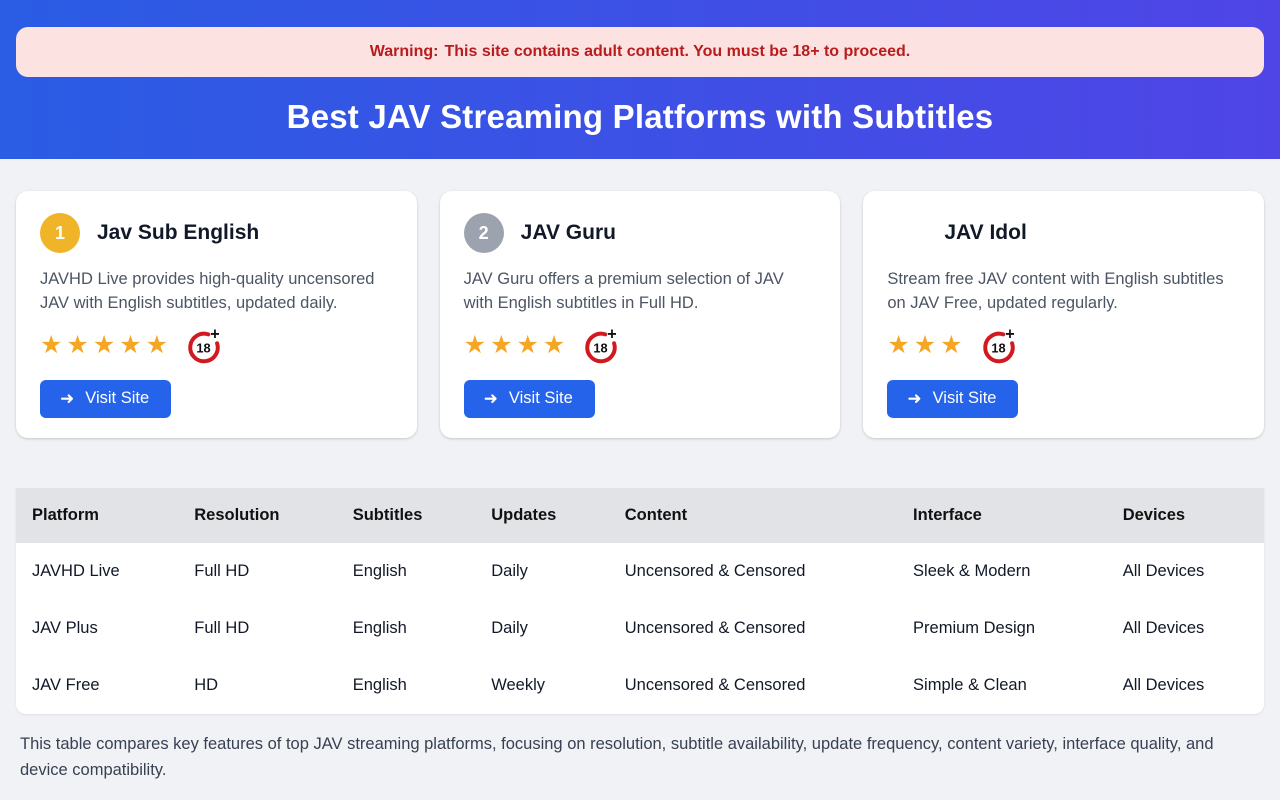  What do you see at coordinates (106, 344) in the screenshot?
I see `star-rating: ★★★★★` at bounding box center [106, 344].